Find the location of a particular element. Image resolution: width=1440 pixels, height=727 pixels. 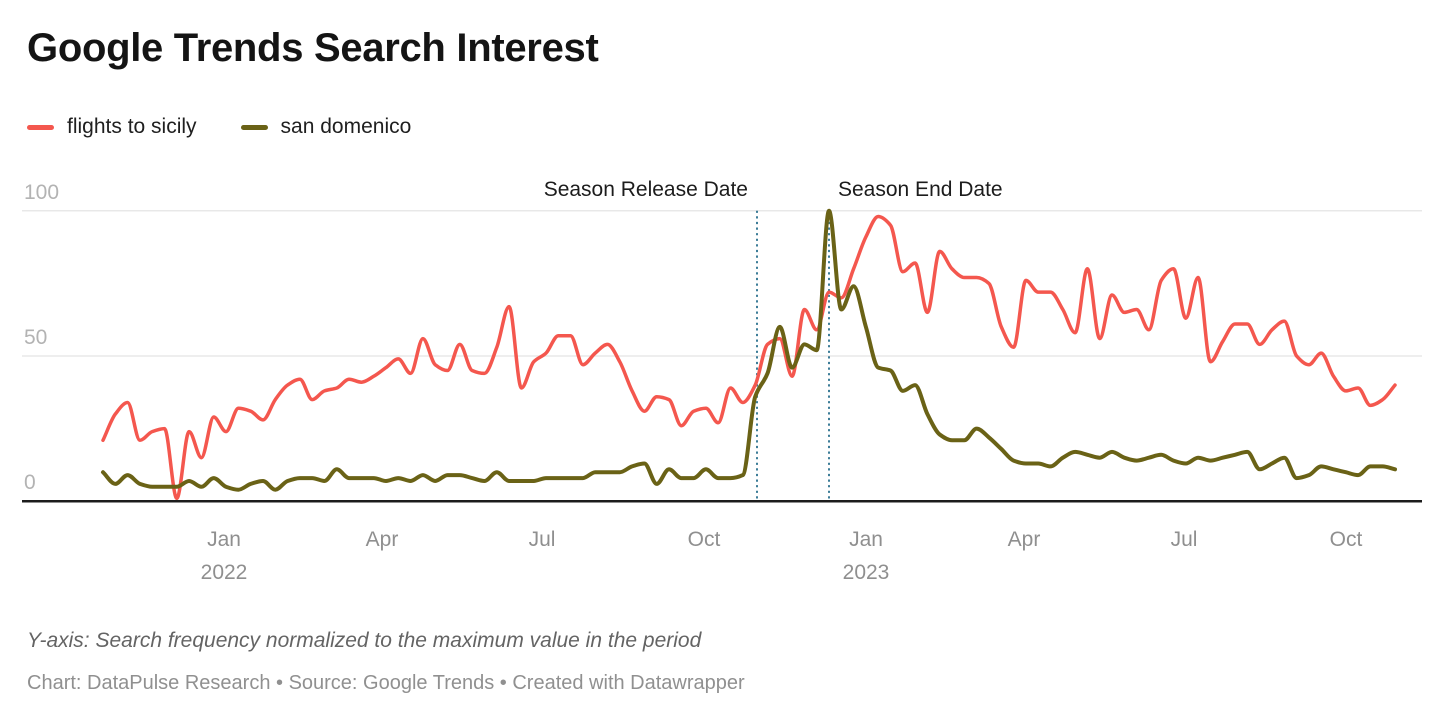

x-tick-label: Jan 2023 is located at coordinates (866, 556).